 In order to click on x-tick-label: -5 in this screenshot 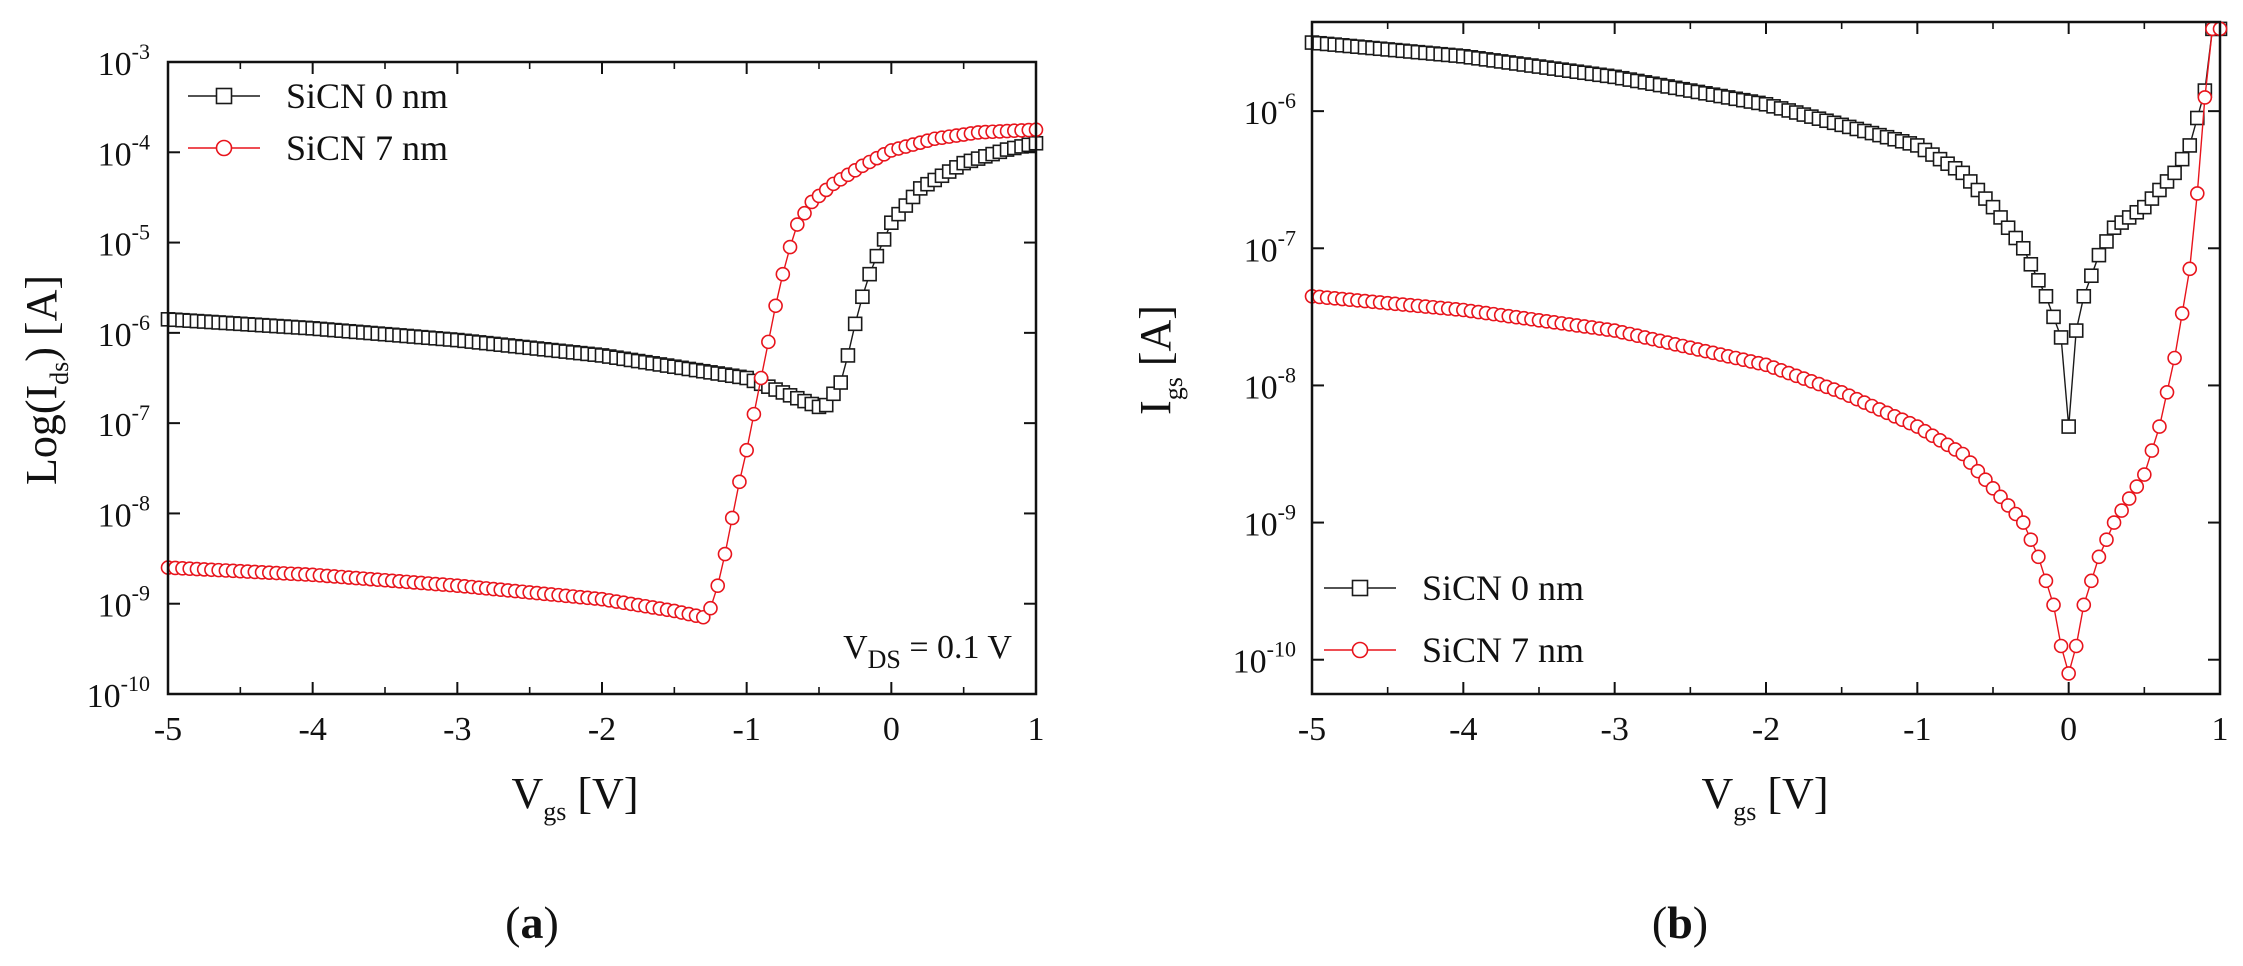, I will do `click(1312, 729)`.